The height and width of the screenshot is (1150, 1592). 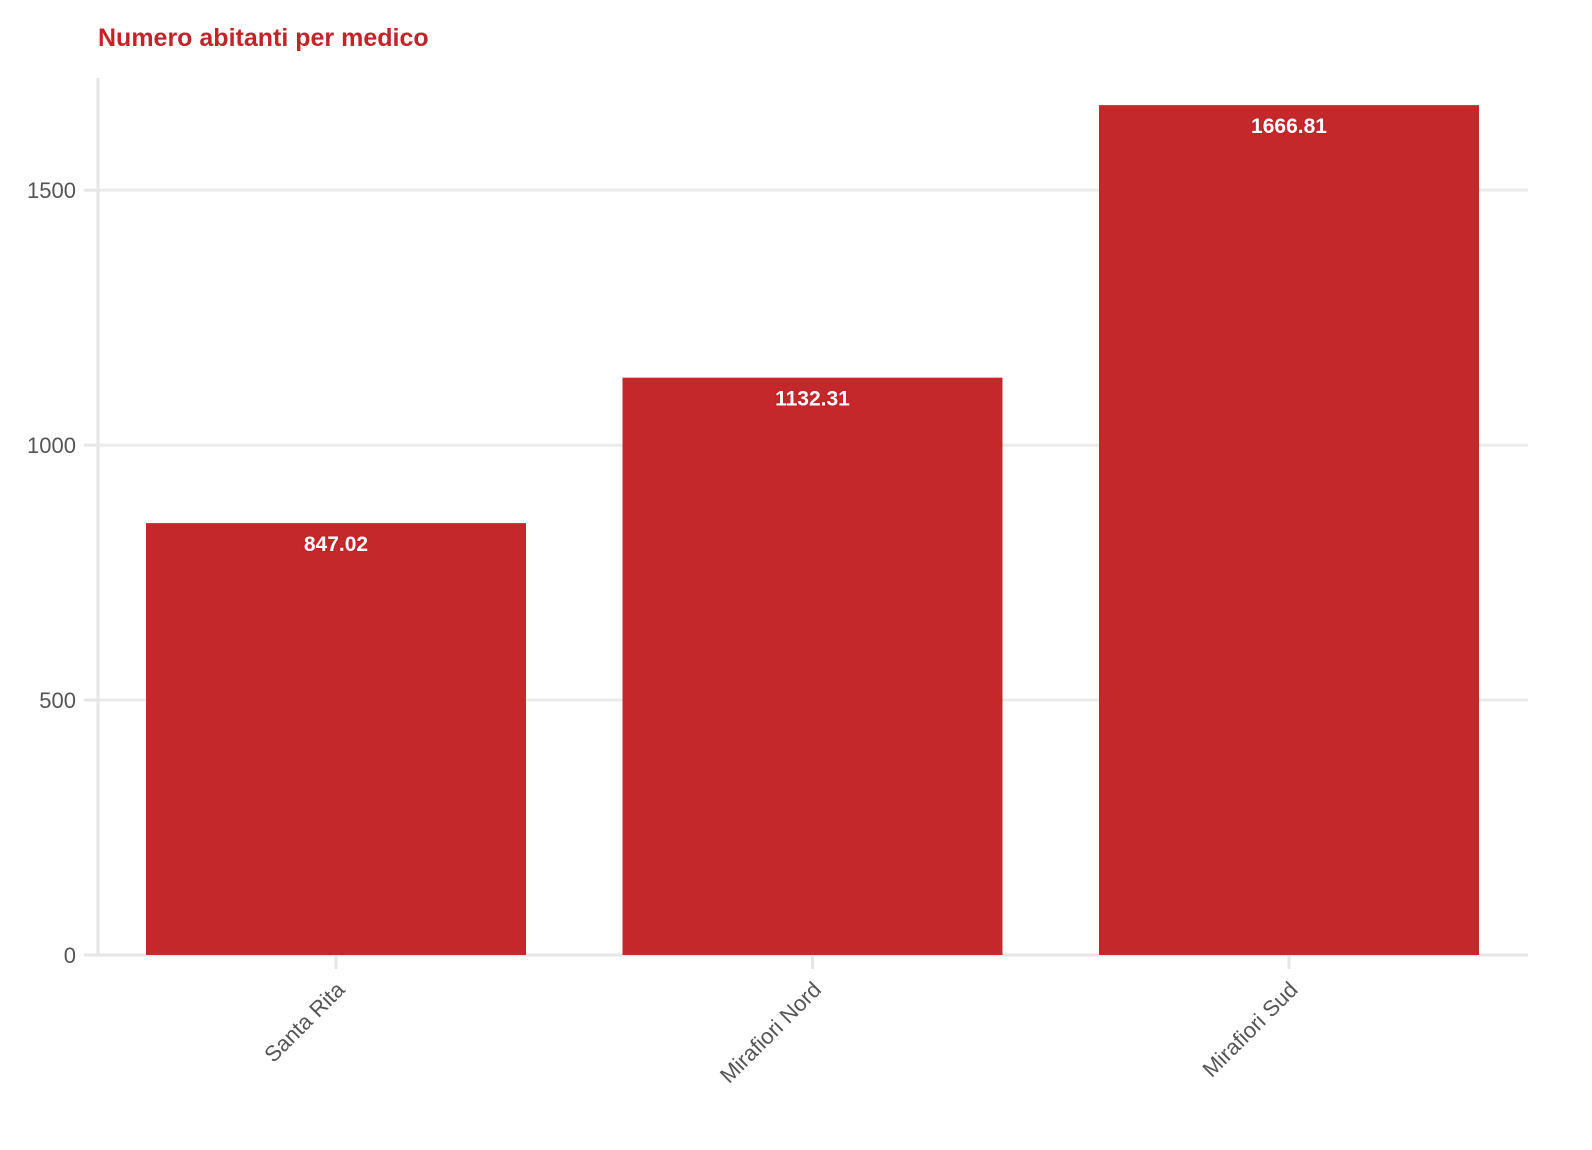 What do you see at coordinates (62, 573) in the screenshot?
I see `y-axis-ticks: 0 500 1000 1500` at bounding box center [62, 573].